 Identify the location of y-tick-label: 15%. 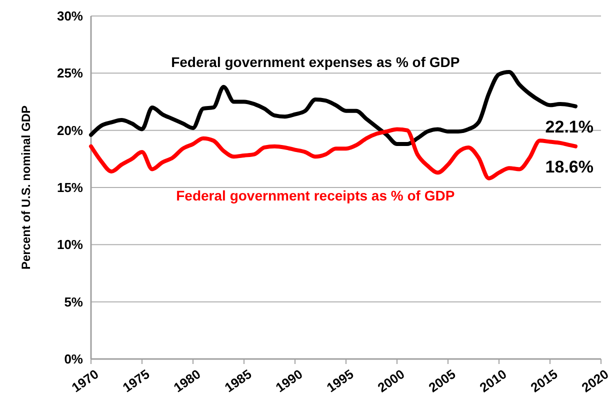
(70, 188).